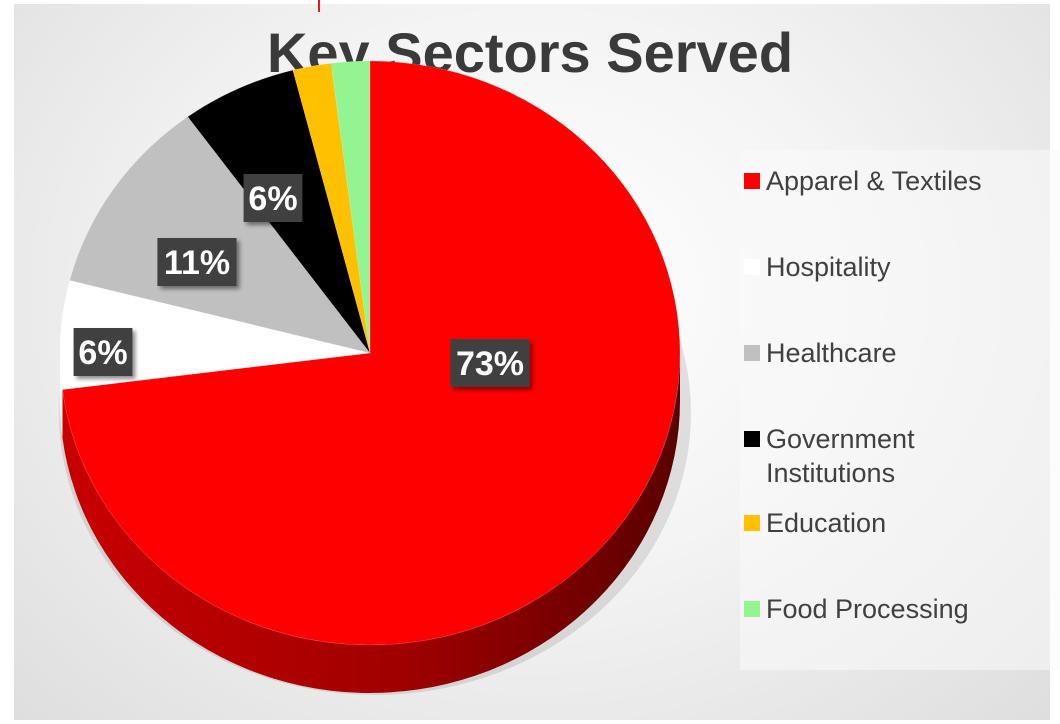  I want to click on data-label-text: 11%, so click(197, 263).